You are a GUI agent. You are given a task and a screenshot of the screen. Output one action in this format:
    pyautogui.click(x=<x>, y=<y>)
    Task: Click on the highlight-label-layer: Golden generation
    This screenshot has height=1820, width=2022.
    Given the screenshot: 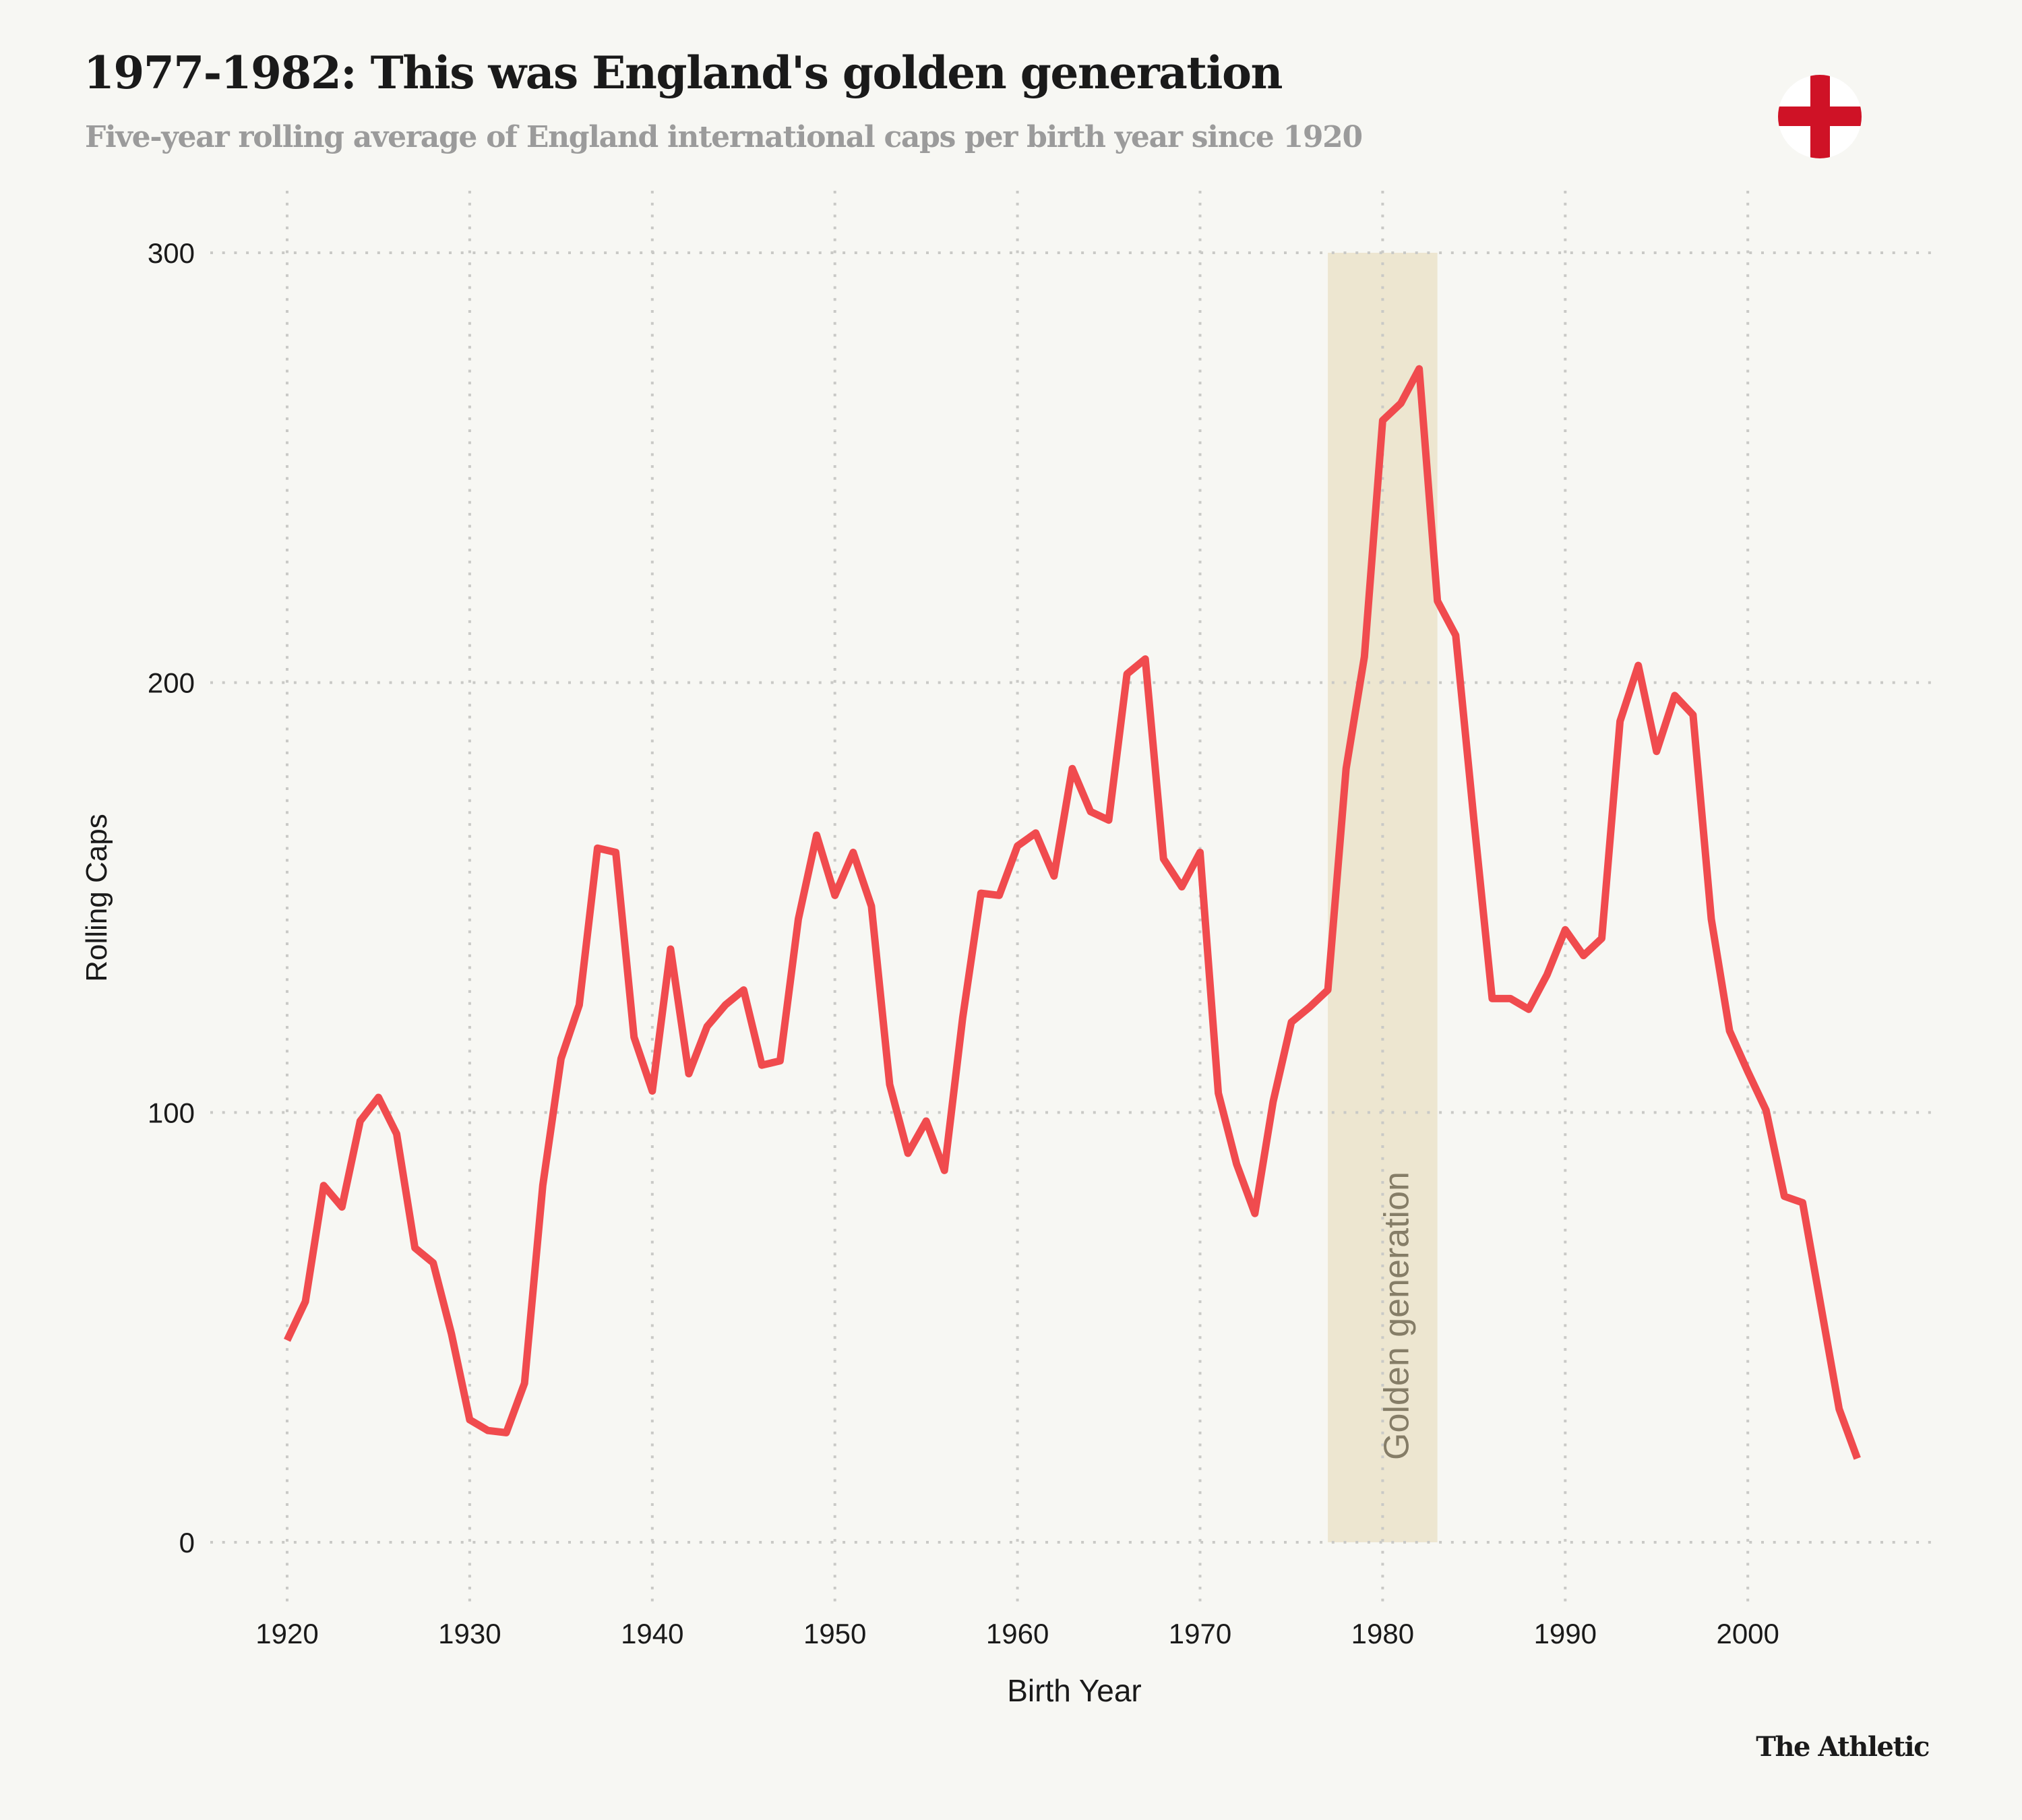 What is the action you would take?
    pyautogui.click(x=1396, y=1316)
    